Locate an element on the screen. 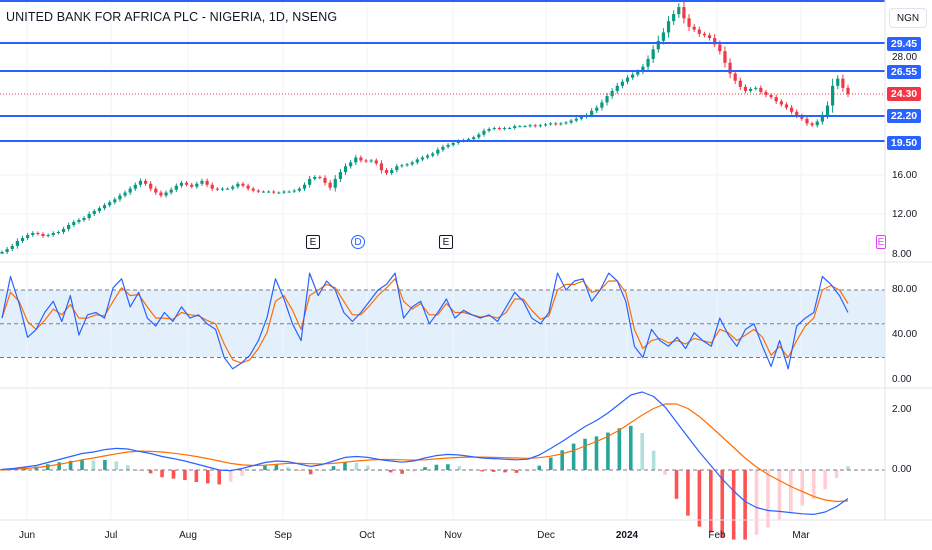  time-label-nov: Nov is located at coordinates (453, 535).